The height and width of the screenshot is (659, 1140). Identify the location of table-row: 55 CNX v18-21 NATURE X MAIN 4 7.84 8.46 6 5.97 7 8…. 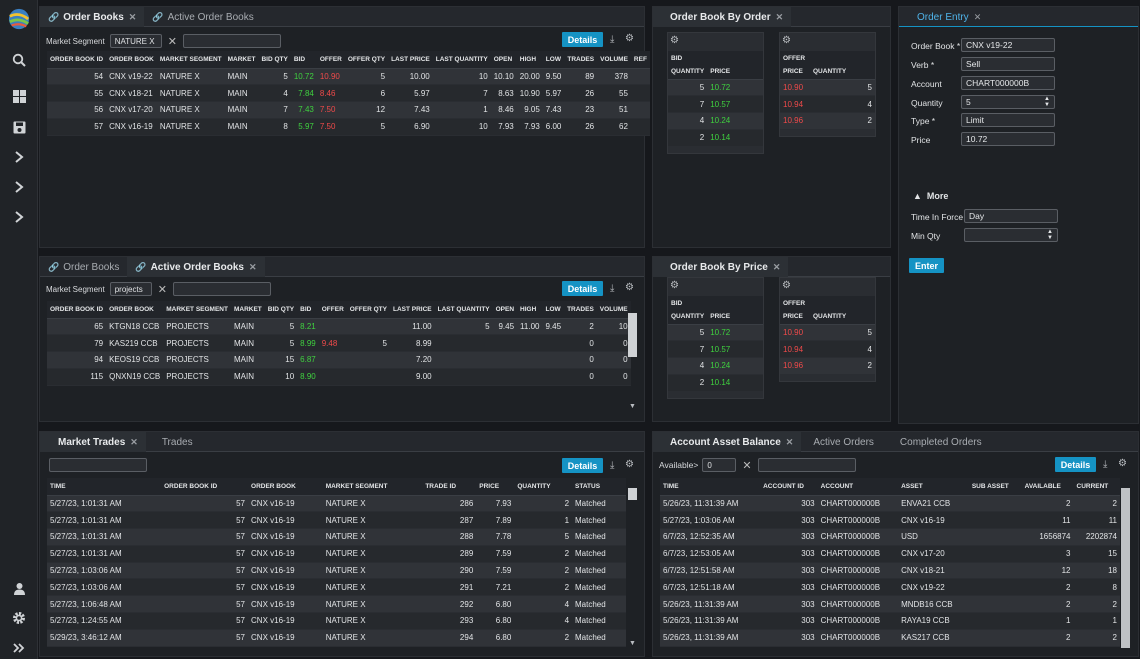
(348, 93).